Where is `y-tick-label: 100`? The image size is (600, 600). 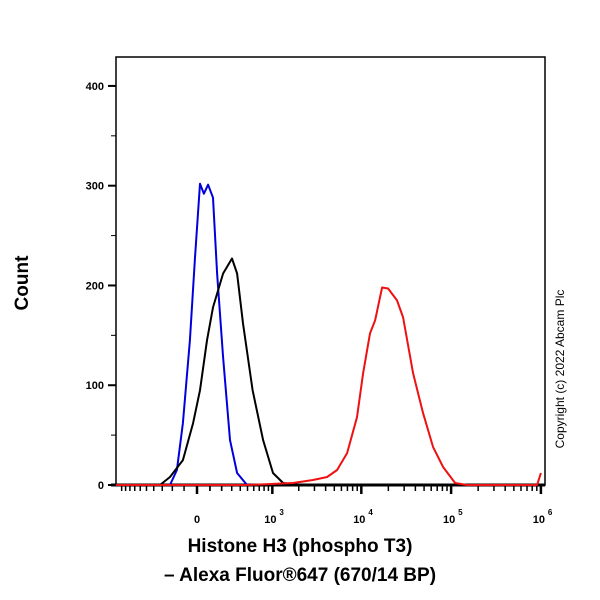 y-tick-label: 100 is located at coordinates (95, 386).